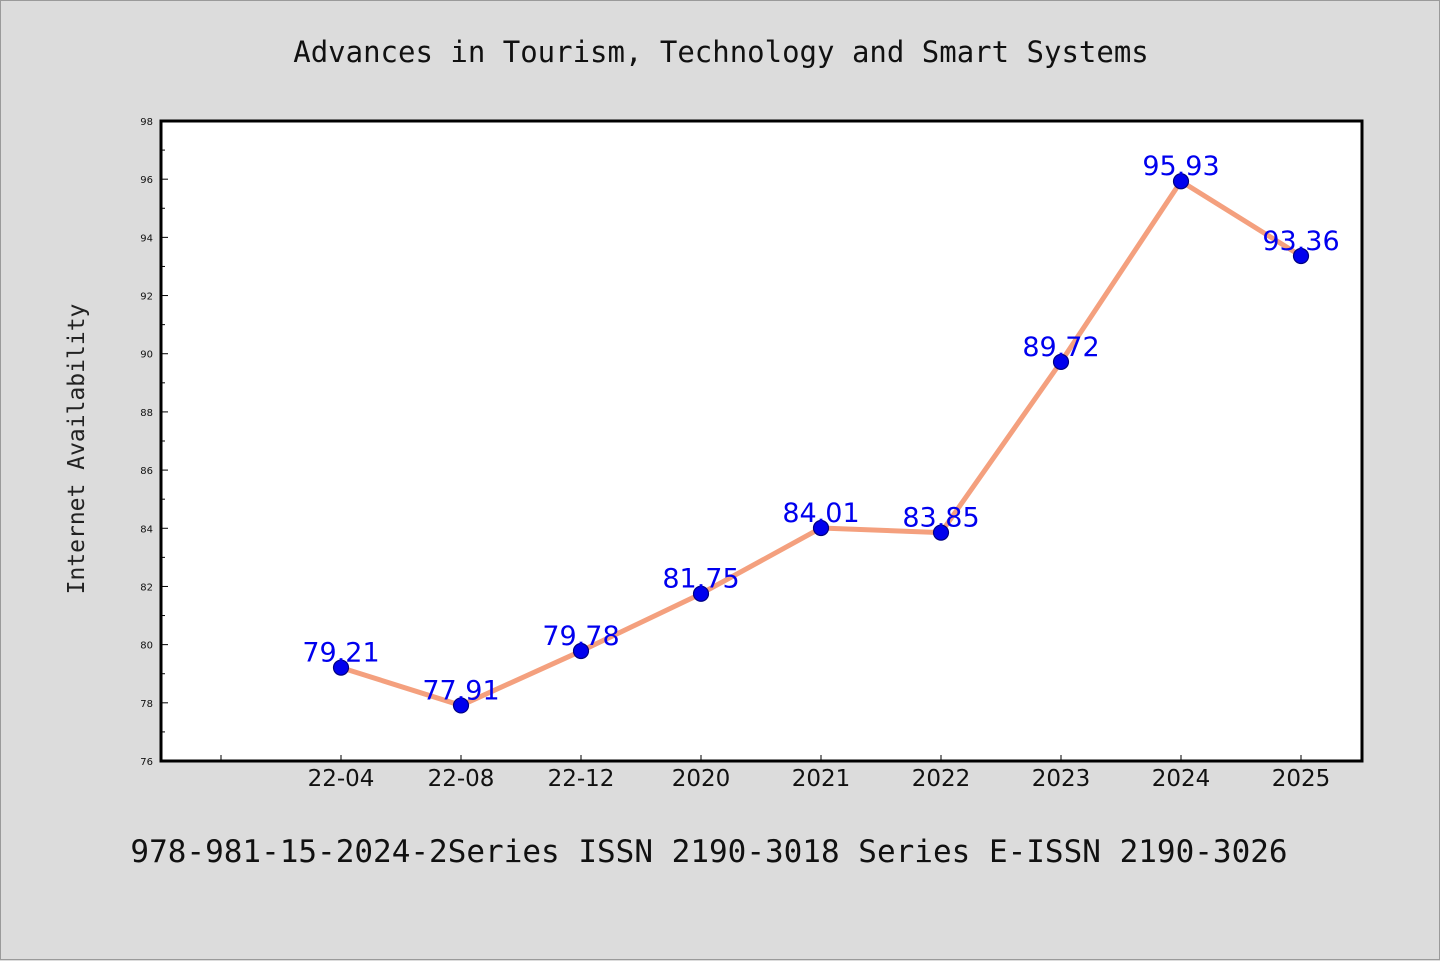 The height and width of the screenshot is (961, 1440). Describe the element at coordinates (1181, 779) in the screenshot. I see `x-tick-label: 2024` at that location.